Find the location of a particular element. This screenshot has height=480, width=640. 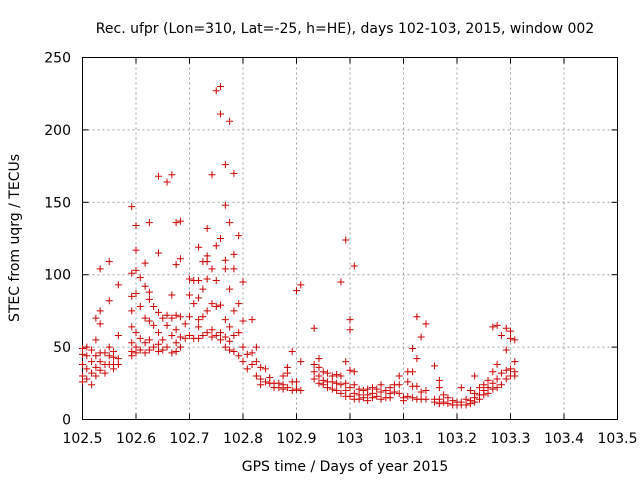

x-tick-label: 103.4 is located at coordinates (564, 439).